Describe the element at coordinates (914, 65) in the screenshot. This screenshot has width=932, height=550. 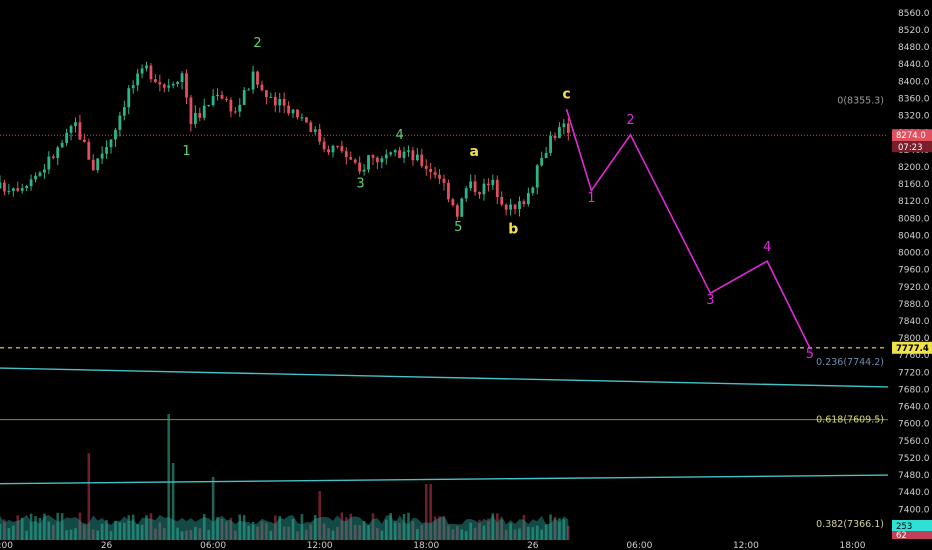
I see `y-tick-label: 8440.0` at that location.